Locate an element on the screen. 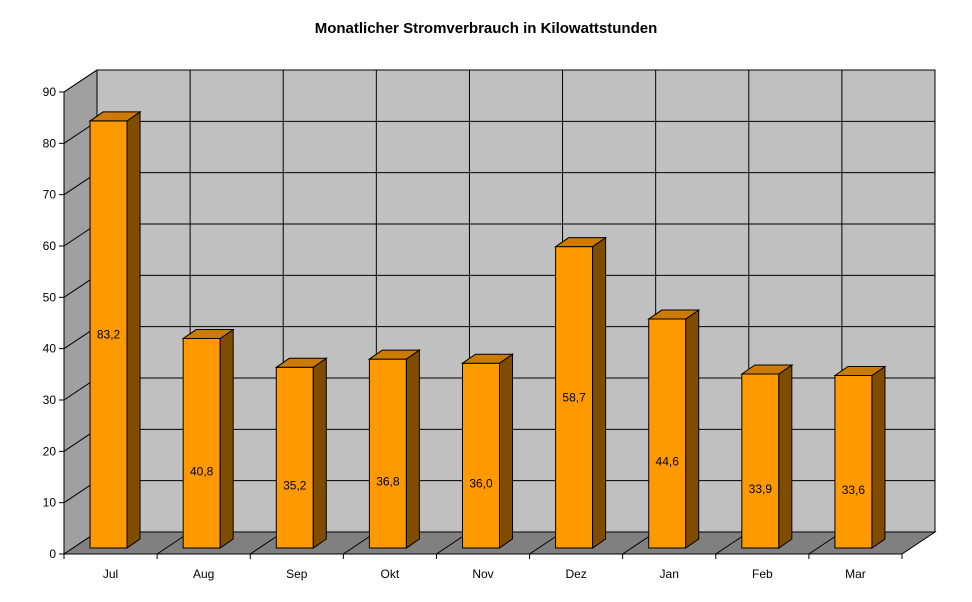  bar-side-Feb is located at coordinates (785, 456).